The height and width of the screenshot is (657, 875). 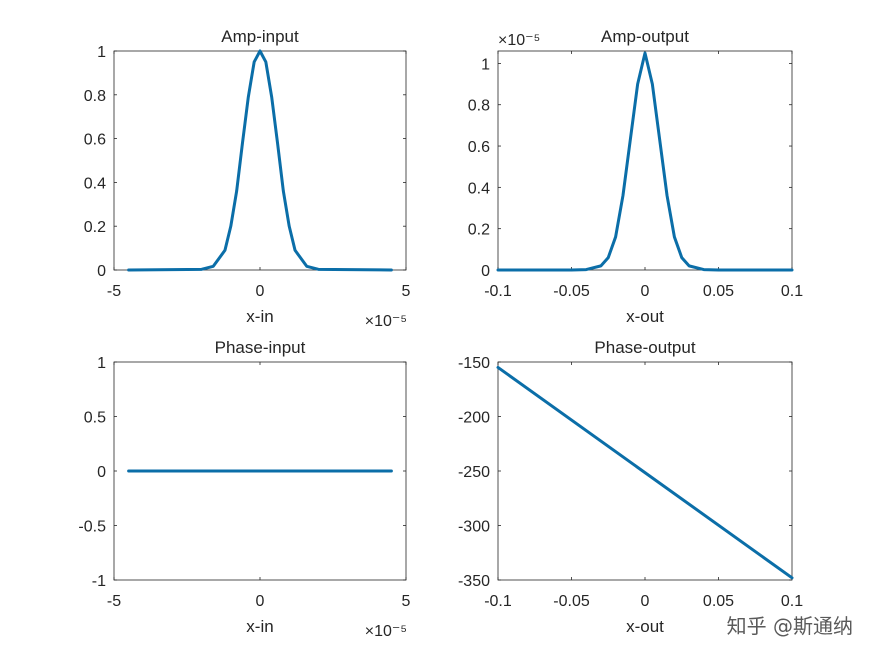 I want to click on y-tick-label: 0.5, so click(x=95, y=418).